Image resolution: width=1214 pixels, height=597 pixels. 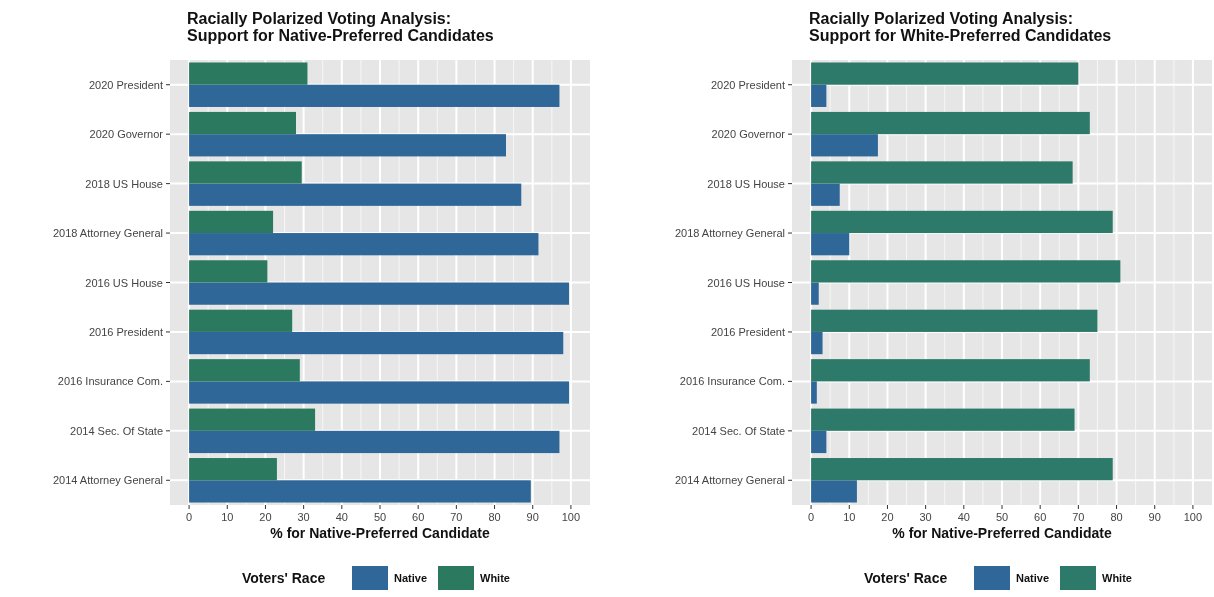 I want to click on chart-title: Racially Polarized Voting Analysis: Support for Native-Preferred Candidates, so click(x=340, y=27).